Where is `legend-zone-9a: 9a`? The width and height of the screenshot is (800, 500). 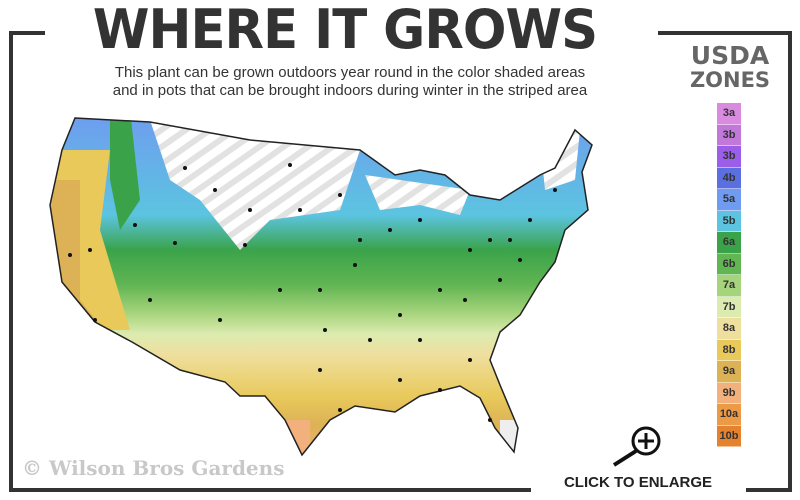
legend-zone-9a: 9a is located at coordinates (729, 372).